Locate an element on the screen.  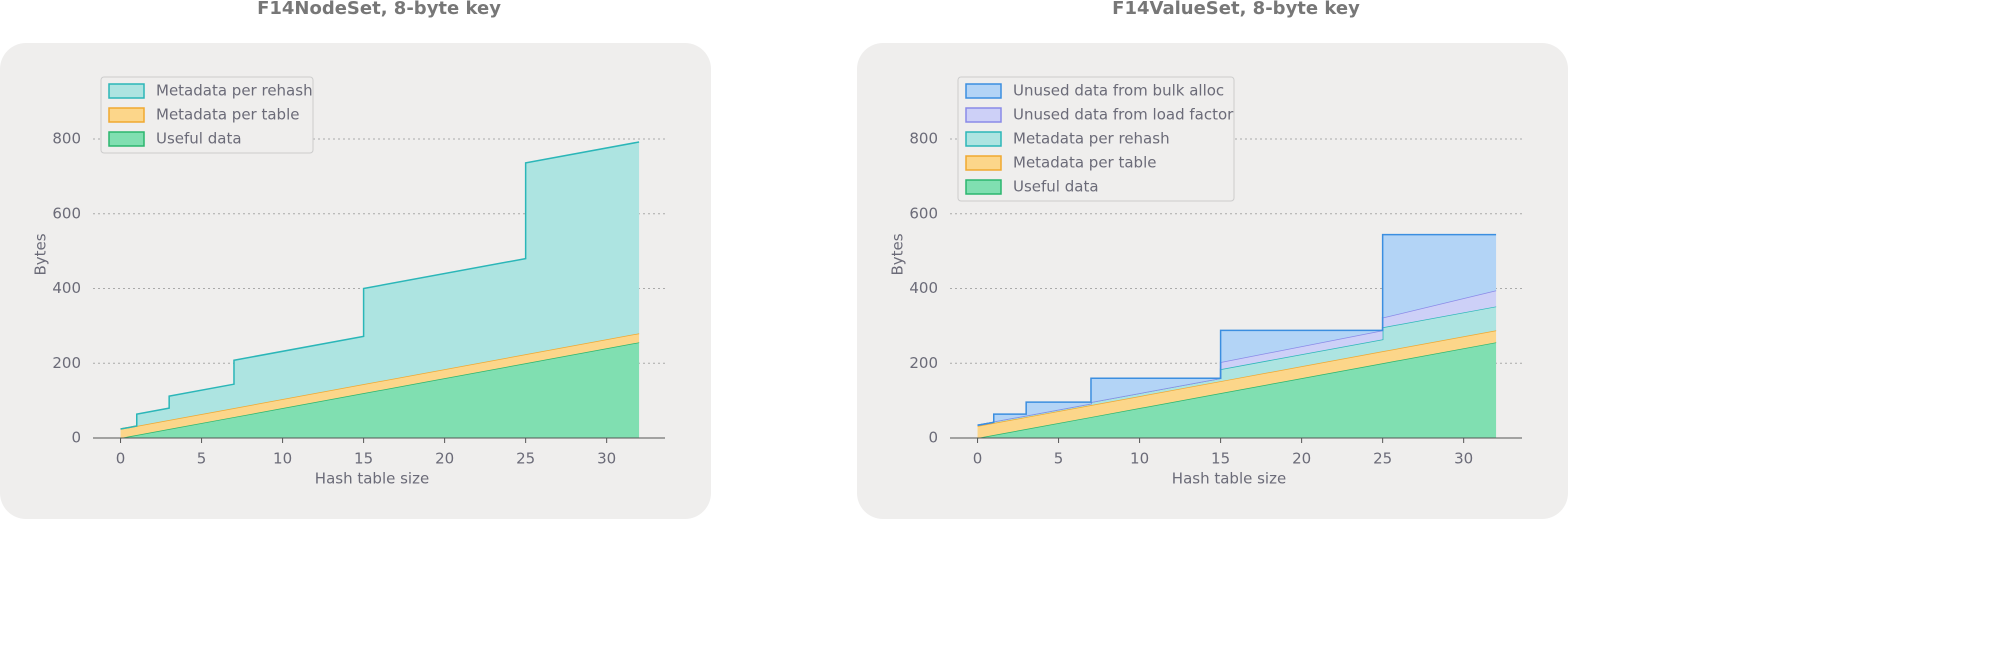
chart-title: F14ValueSet, 8-byte key is located at coordinates (1236, 9).